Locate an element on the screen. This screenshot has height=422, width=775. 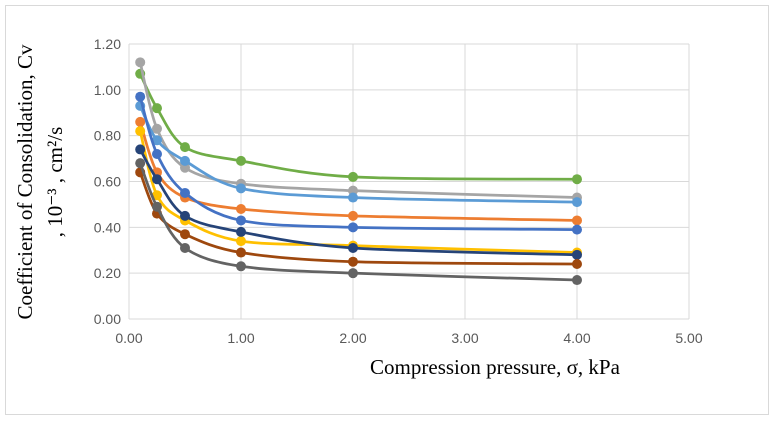
y-axis-title: Coefficient of Consolidation, Cv is located at coordinates (25, 181).